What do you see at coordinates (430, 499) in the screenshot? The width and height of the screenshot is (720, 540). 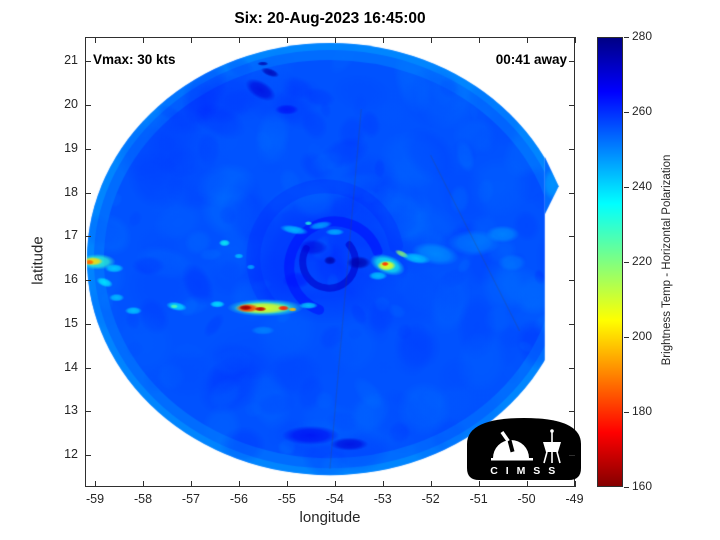 I see `x-tick-label: -52` at bounding box center [430, 499].